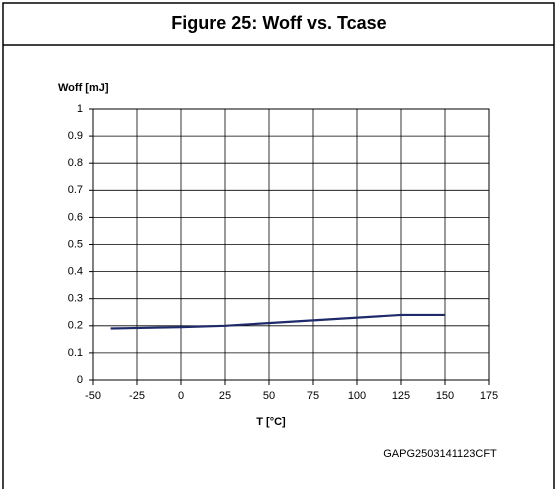 This screenshot has width=559, height=489. I want to click on y-tick-label: 0.8, so click(75, 163).